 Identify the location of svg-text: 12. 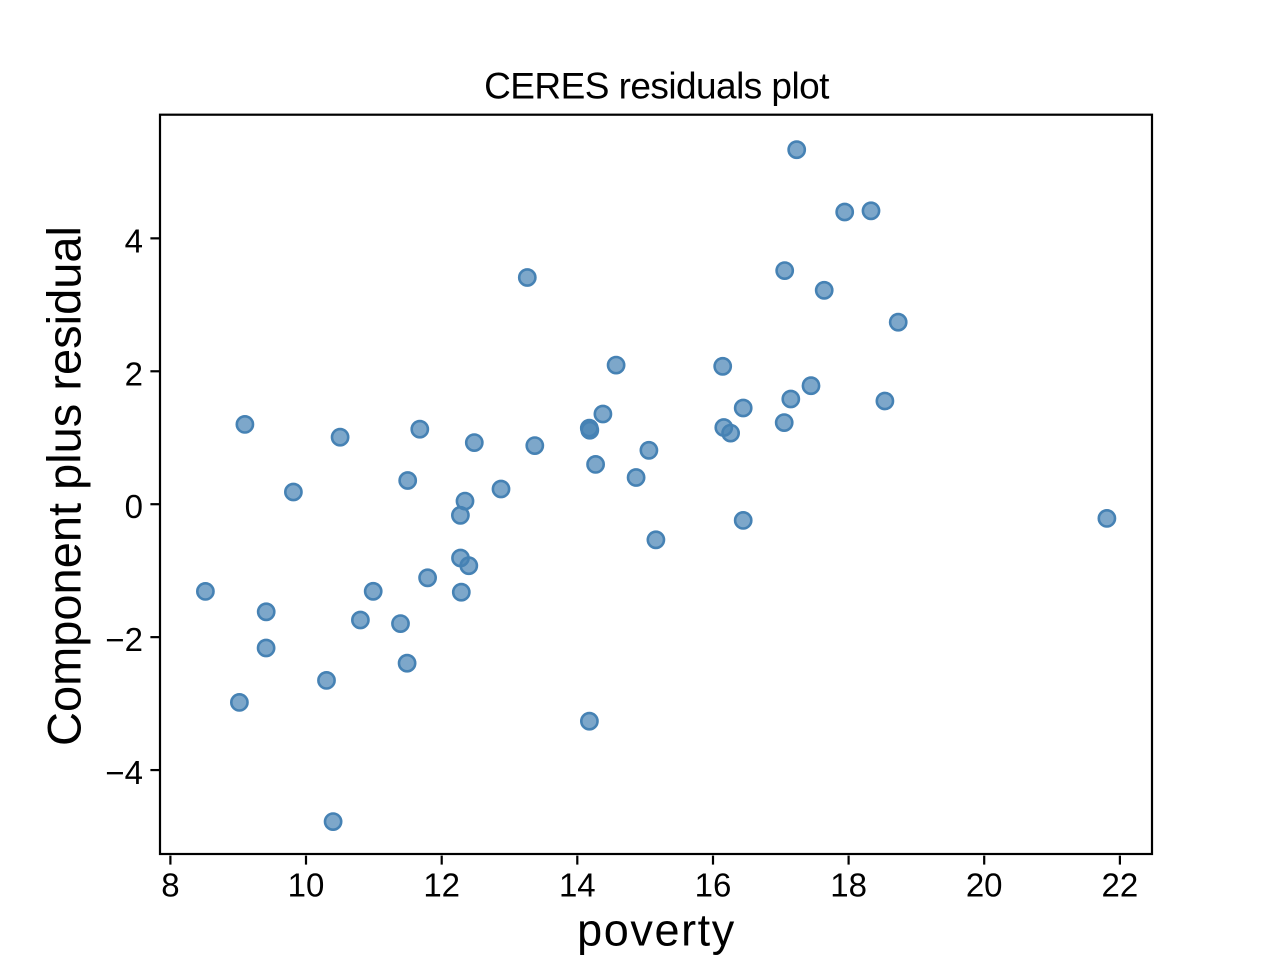
(441, 885).